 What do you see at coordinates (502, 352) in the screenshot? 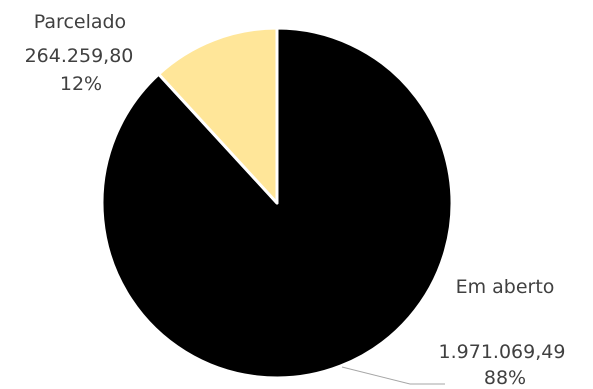
I see `value-label-em-aberto: 1.971.069,49` at bounding box center [502, 352].